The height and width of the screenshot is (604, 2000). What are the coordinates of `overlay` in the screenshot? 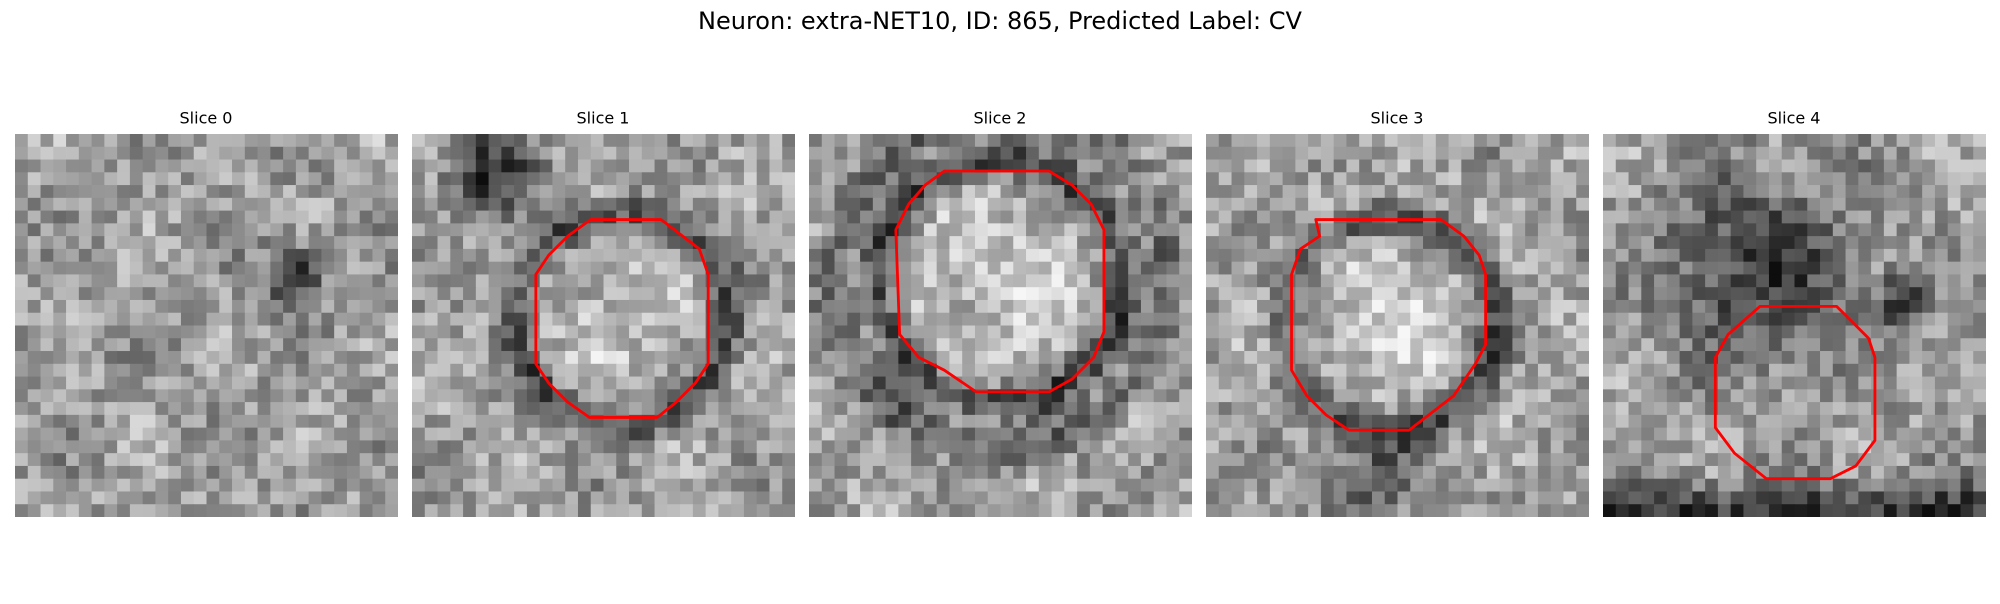 It's located at (1388, 325).